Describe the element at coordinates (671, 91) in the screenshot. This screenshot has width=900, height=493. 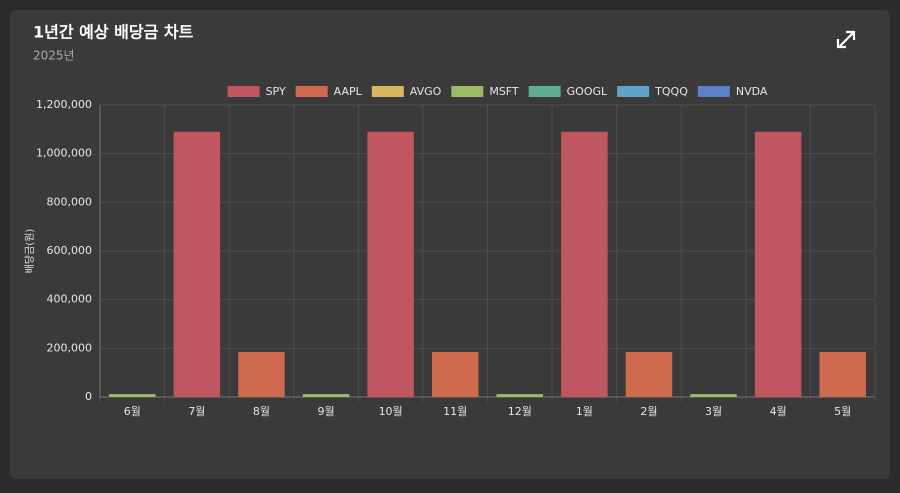
I see `legend-label: TQQQ` at that location.